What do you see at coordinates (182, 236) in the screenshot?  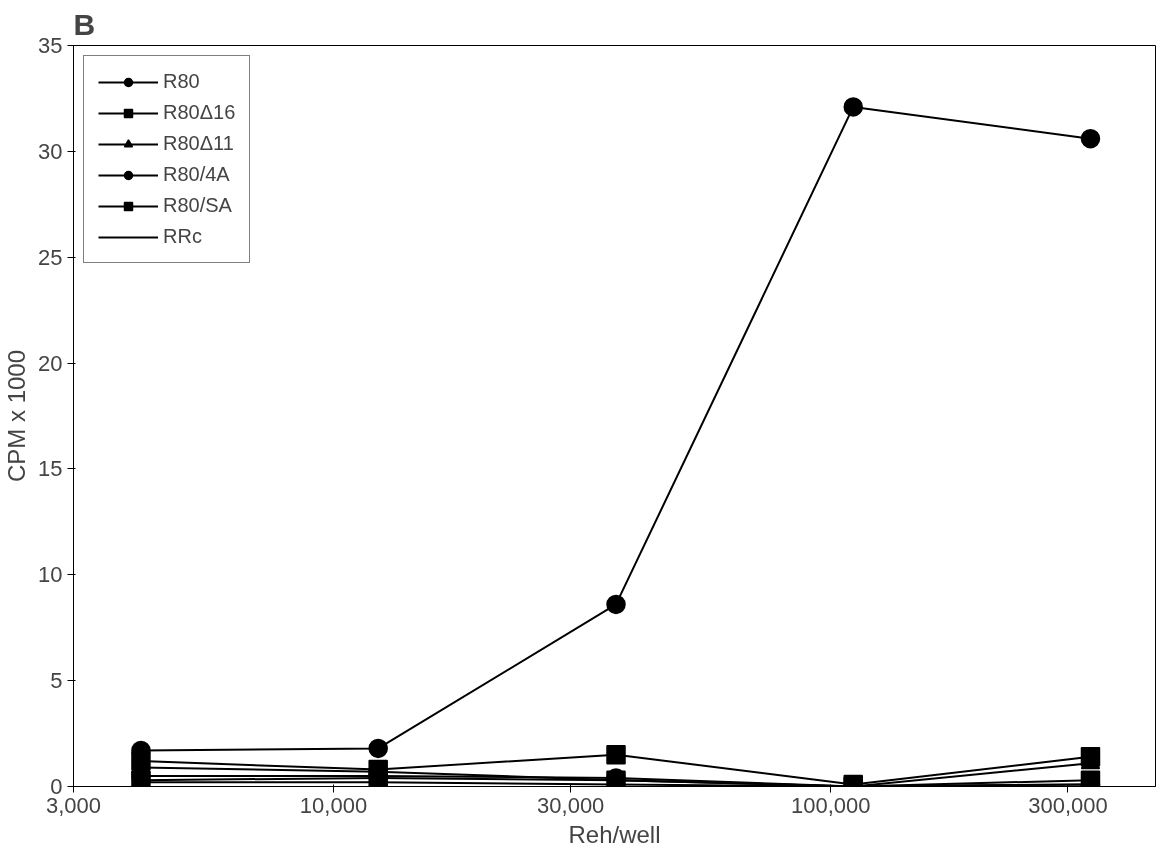 I see `legend-label: RRc` at bounding box center [182, 236].